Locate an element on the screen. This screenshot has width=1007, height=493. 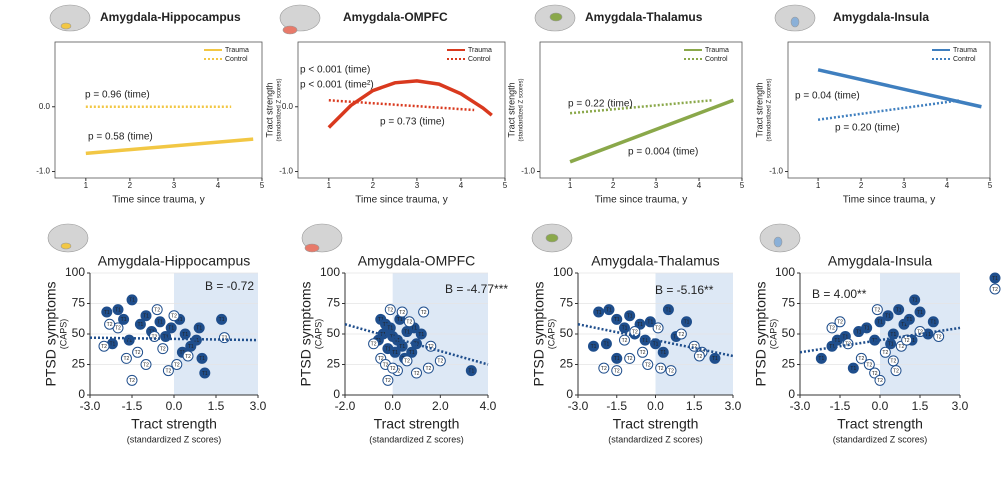
annotation: B = -0.72 is located at coordinates (229, 286).